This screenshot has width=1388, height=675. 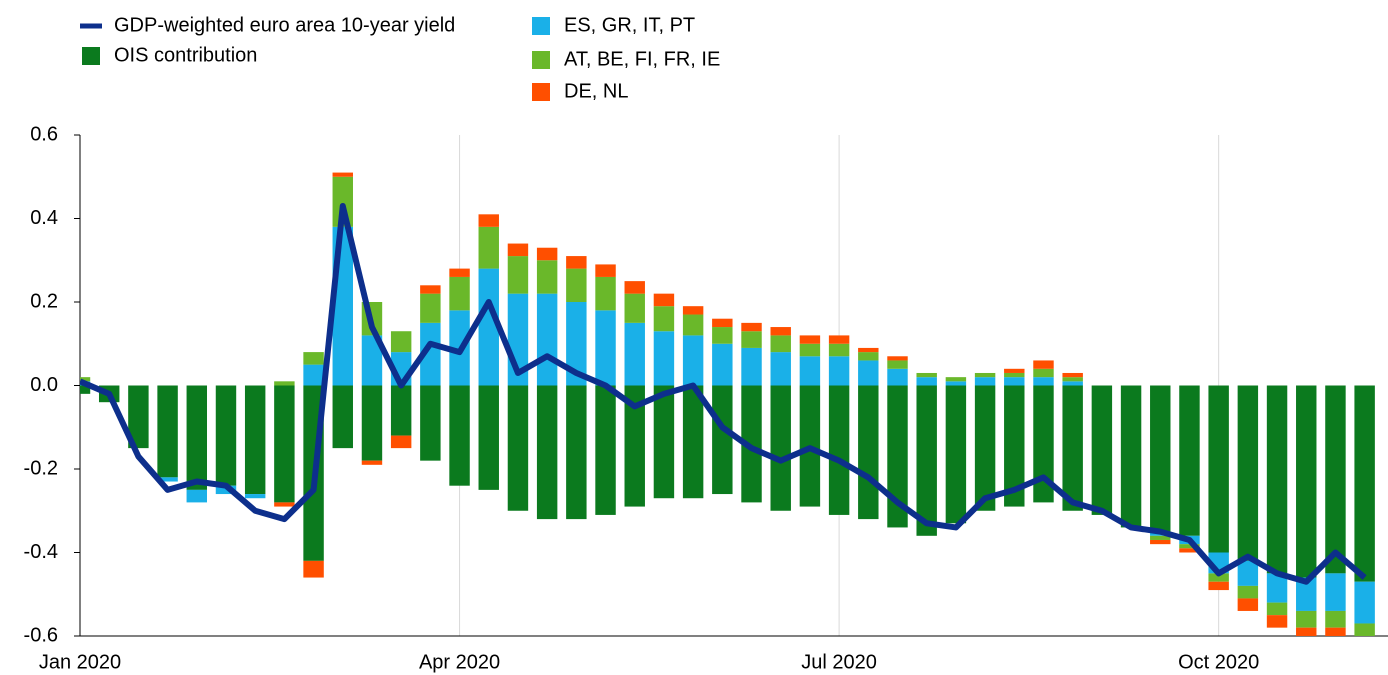 What do you see at coordinates (44, 301) in the screenshot?
I see `y-tick-label: 0.2` at bounding box center [44, 301].